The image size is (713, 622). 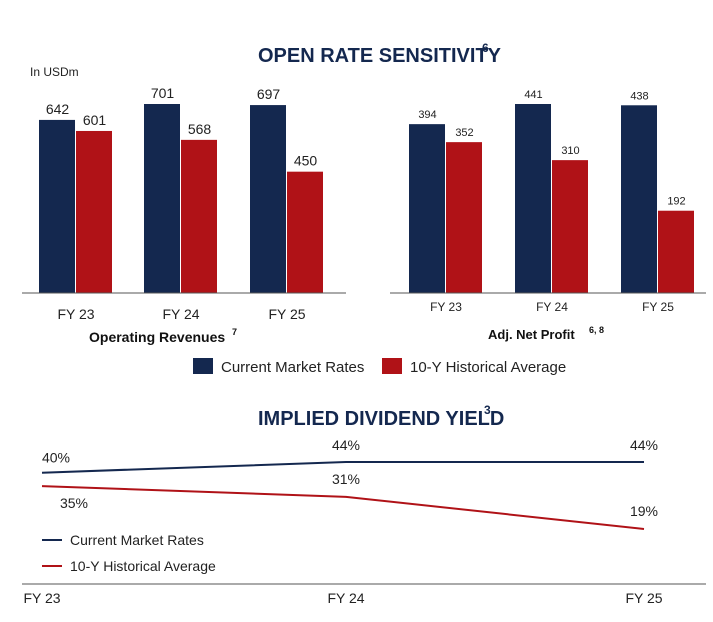 I want to click on net-profit-value-label-current-0: 394, so click(x=427, y=115).